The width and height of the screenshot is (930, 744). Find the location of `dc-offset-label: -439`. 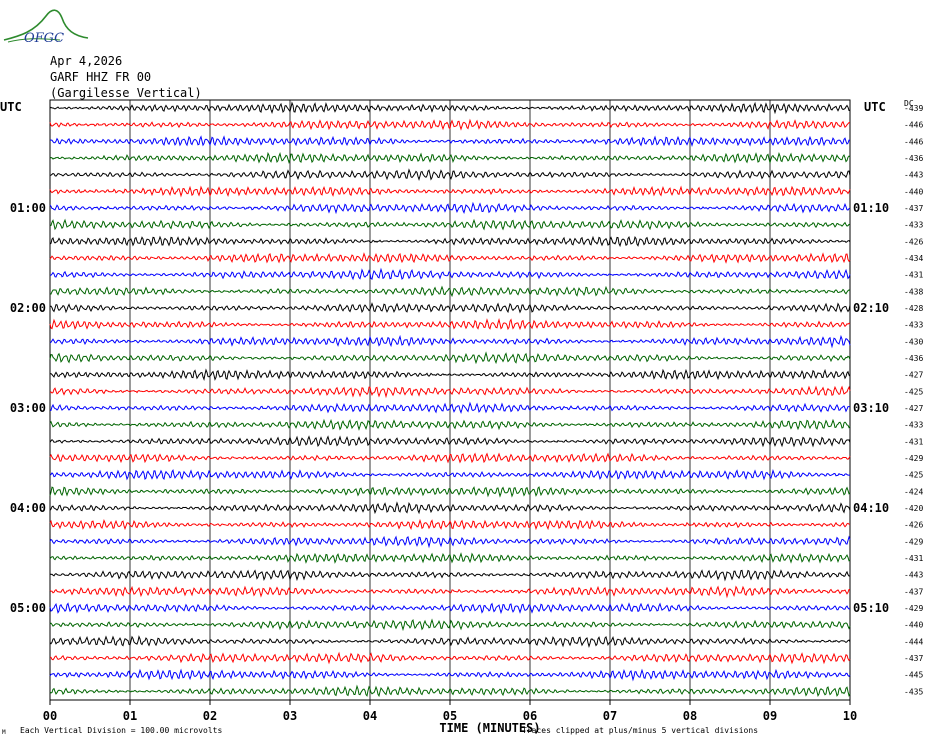

dc-offset-label: -439 is located at coordinates (913, 108).